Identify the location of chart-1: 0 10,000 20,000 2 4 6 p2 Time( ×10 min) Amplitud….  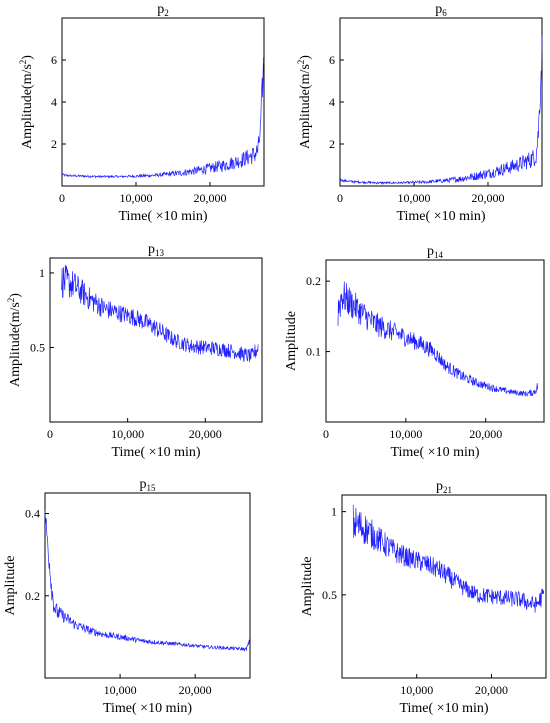
(141, 113).